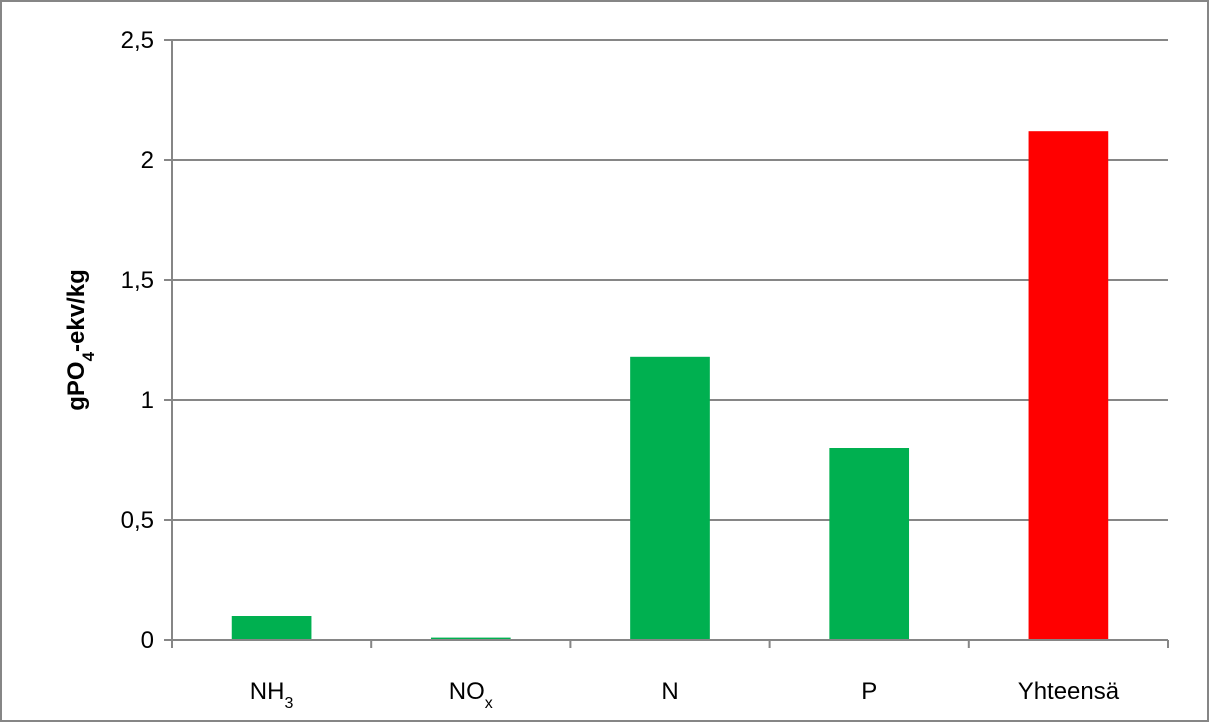  What do you see at coordinates (272, 695) in the screenshot?
I see `x-tick-label: NH3` at bounding box center [272, 695].